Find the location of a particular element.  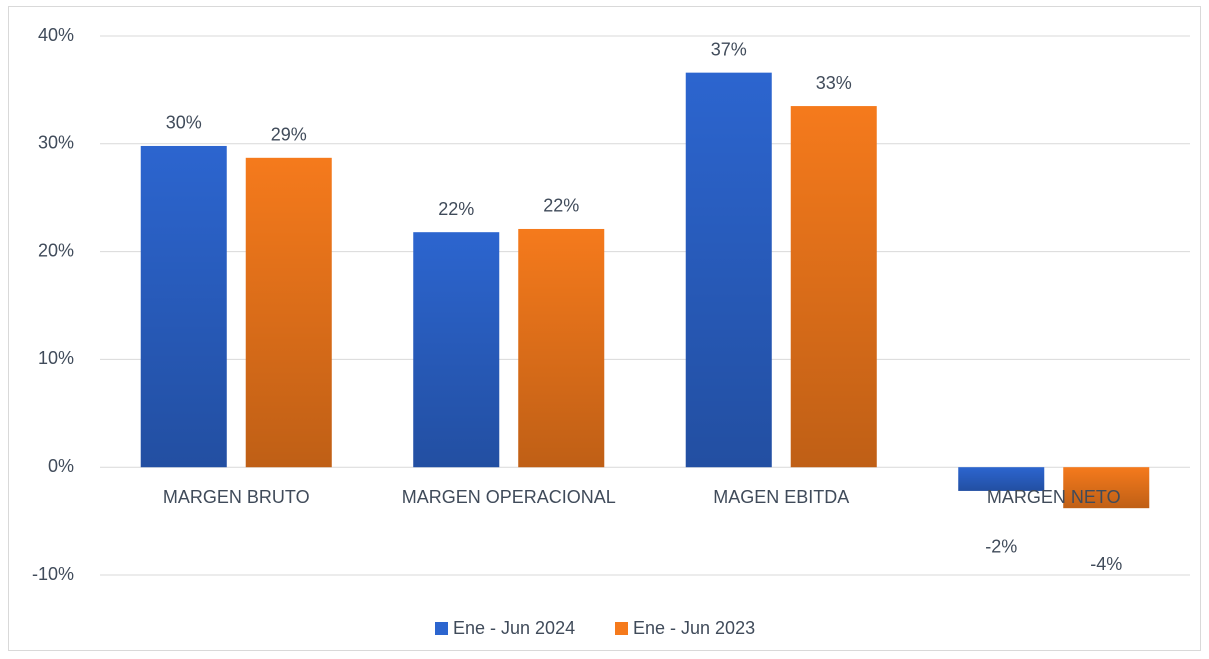

y-tick-label: 20% is located at coordinates (56, 250).